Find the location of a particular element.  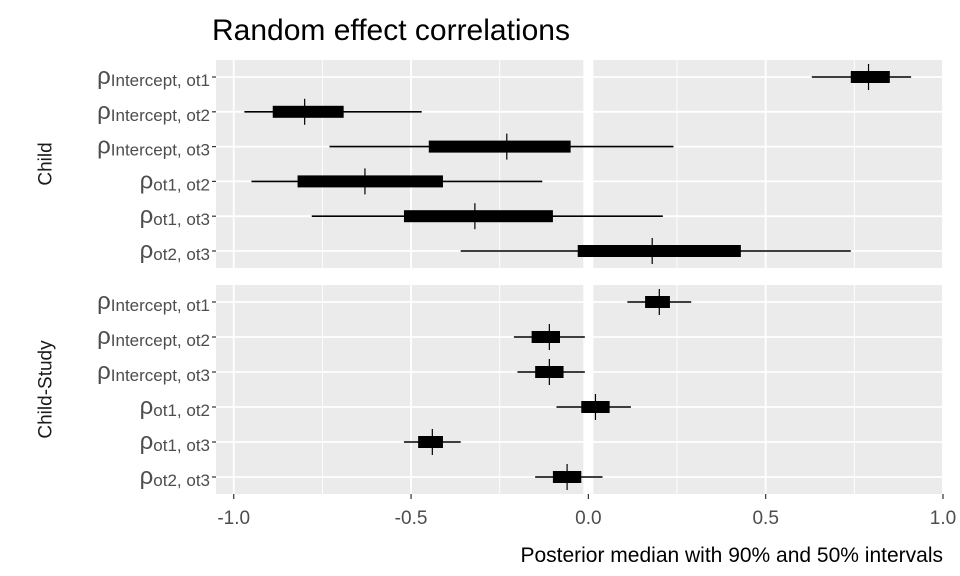

panel-strip-label: Child is located at coordinates (46, 163).